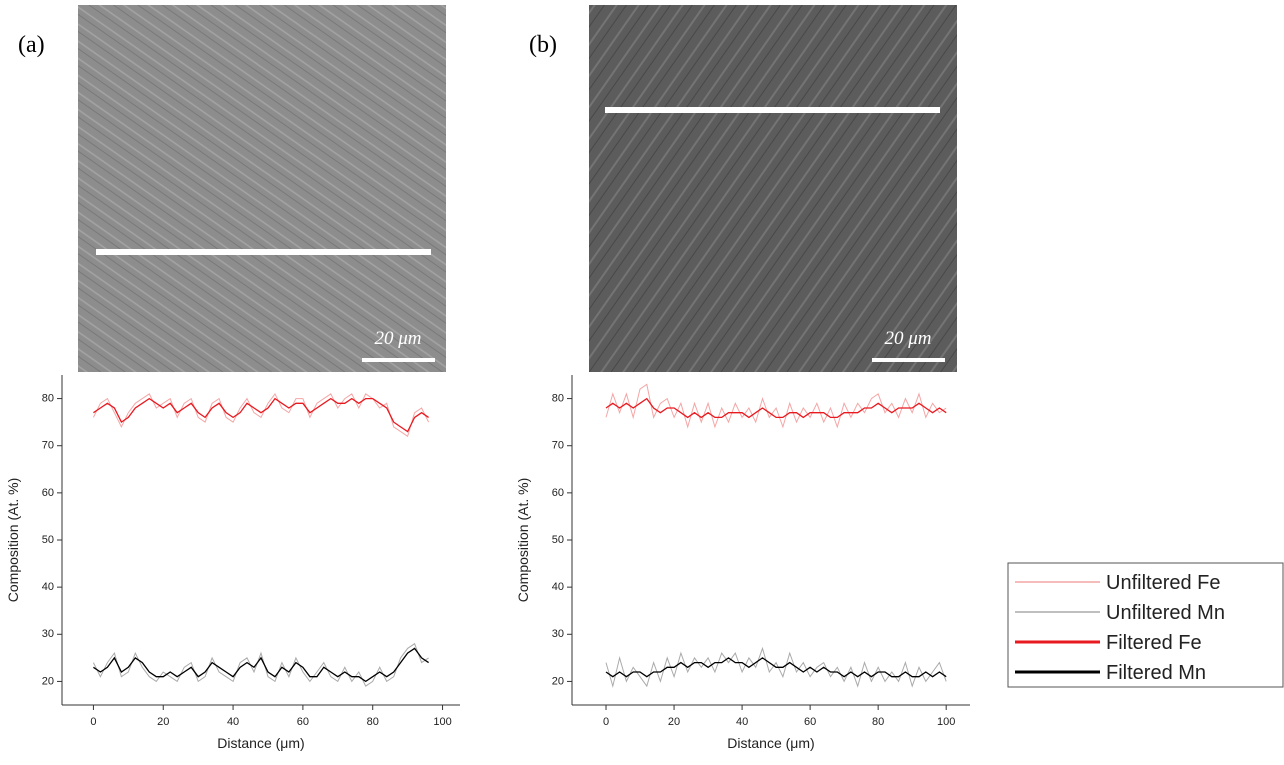 The height and width of the screenshot is (765, 1284). Describe the element at coordinates (1163, 583) in the screenshot. I see `legend-label: Unfiltered Fe` at that location.